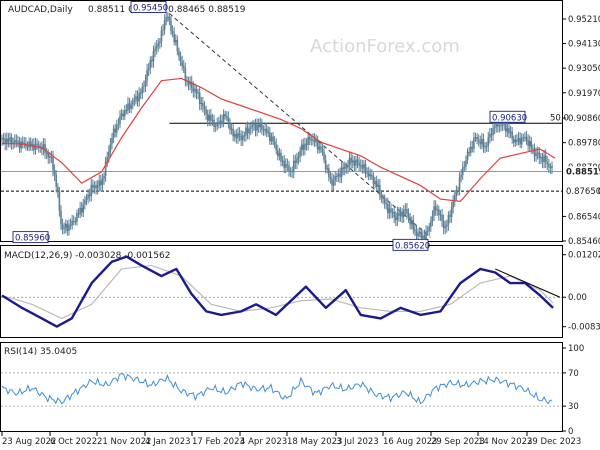 This screenshot has height=450, width=600. What do you see at coordinates (410, 442) in the screenshot?
I see `x-tick-label: 16 Aug 2023` at bounding box center [410, 442].